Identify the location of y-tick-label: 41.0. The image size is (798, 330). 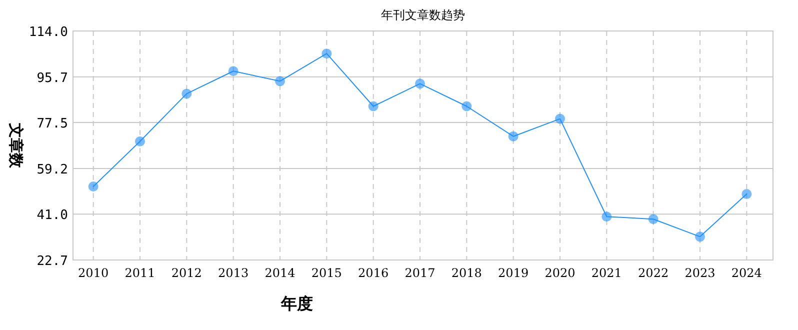
(52, 216).